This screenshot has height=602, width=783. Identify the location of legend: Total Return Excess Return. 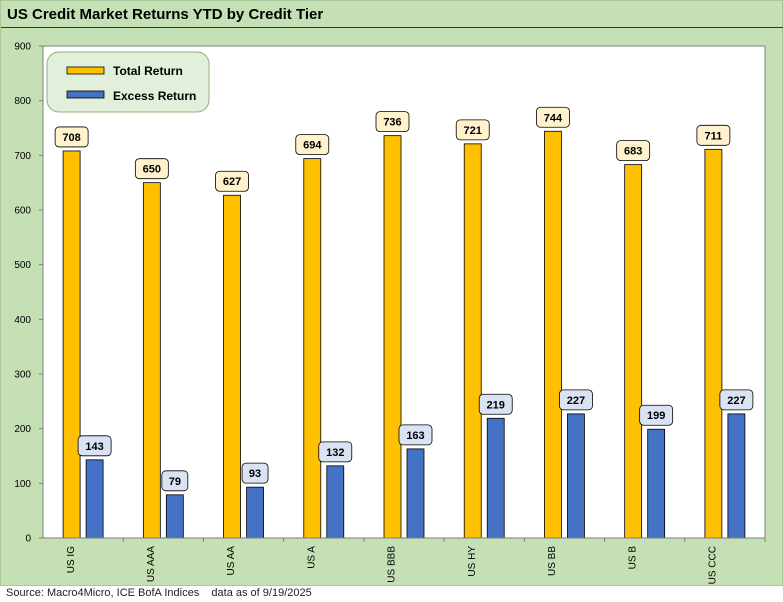
(128, 82).